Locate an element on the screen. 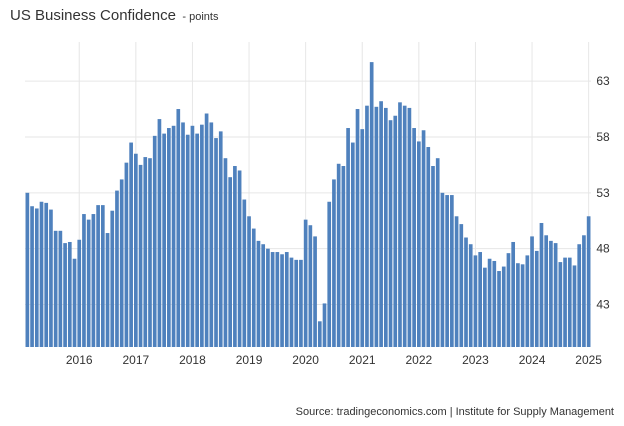 This screenshot has height=426, width=624. x-tick-label: 2018 is located at coordinates (192, 360).